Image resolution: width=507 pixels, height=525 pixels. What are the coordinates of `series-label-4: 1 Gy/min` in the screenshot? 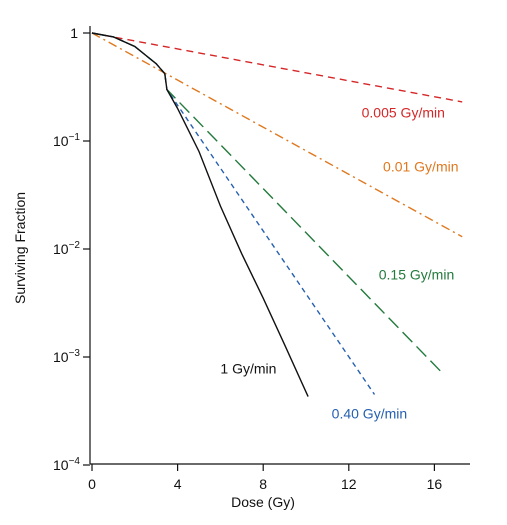 It's located at (248, 369).